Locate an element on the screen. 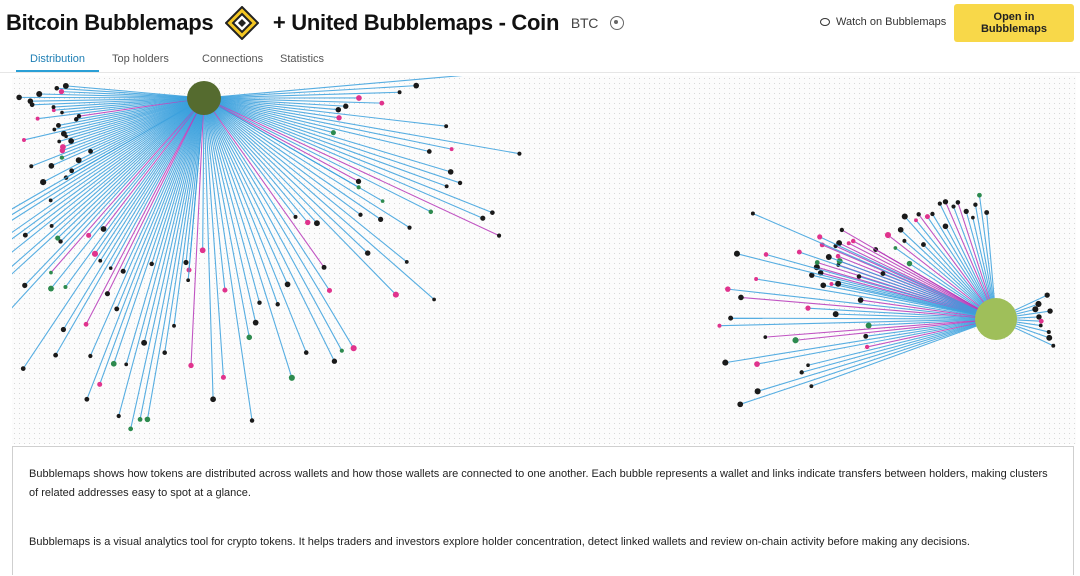  watch-link: Watch on Bubblemaps is located at coordinates (883, 22).